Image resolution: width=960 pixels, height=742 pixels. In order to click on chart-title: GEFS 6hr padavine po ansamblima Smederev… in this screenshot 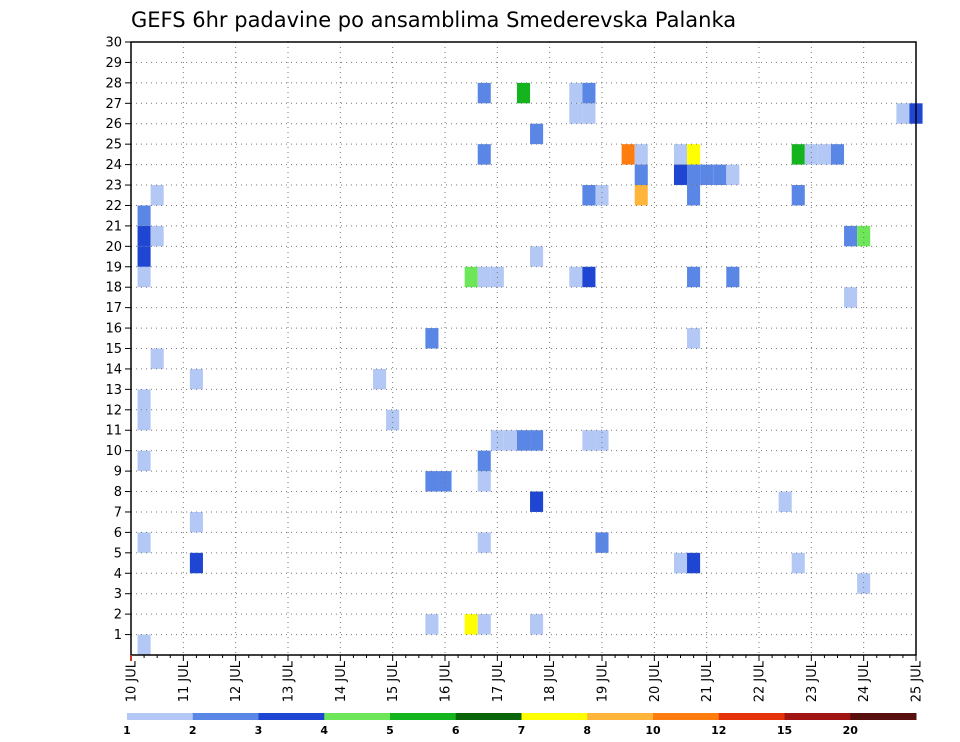, I will do `click(433, 20)`.